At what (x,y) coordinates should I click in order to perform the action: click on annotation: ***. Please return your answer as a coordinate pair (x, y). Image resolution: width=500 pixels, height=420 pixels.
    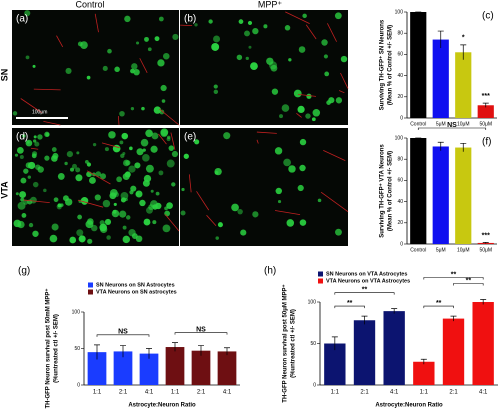
    Looking at the image, I should click on (486, 96).